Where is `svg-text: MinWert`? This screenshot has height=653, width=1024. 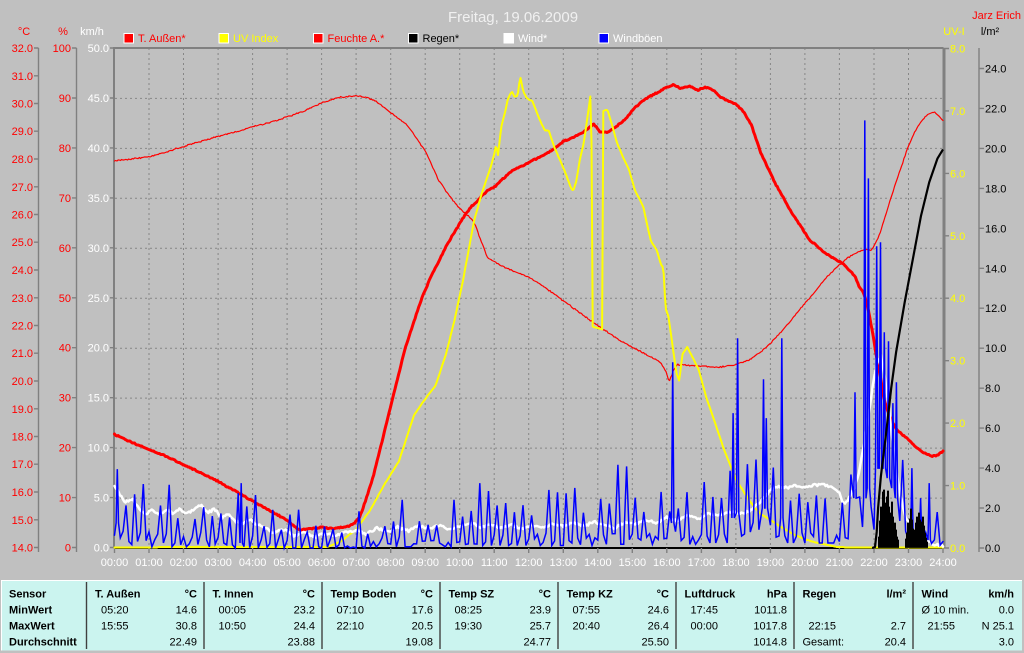
svg-text: MinWert is located at coordinates (31, 611).